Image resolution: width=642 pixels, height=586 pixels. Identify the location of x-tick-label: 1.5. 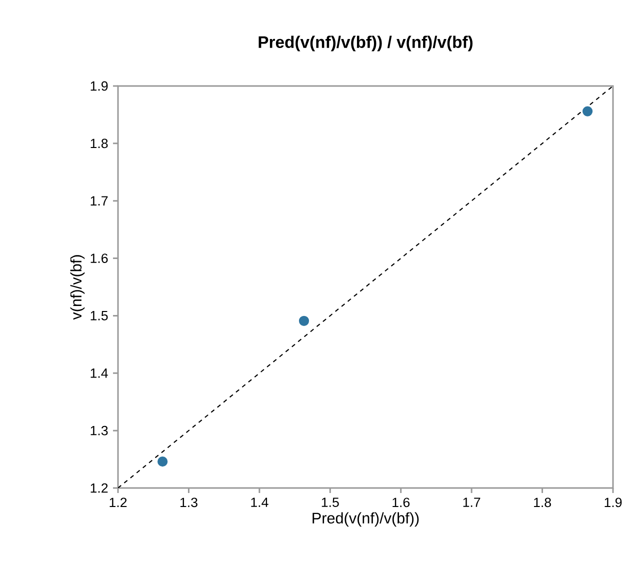
(330, 503).